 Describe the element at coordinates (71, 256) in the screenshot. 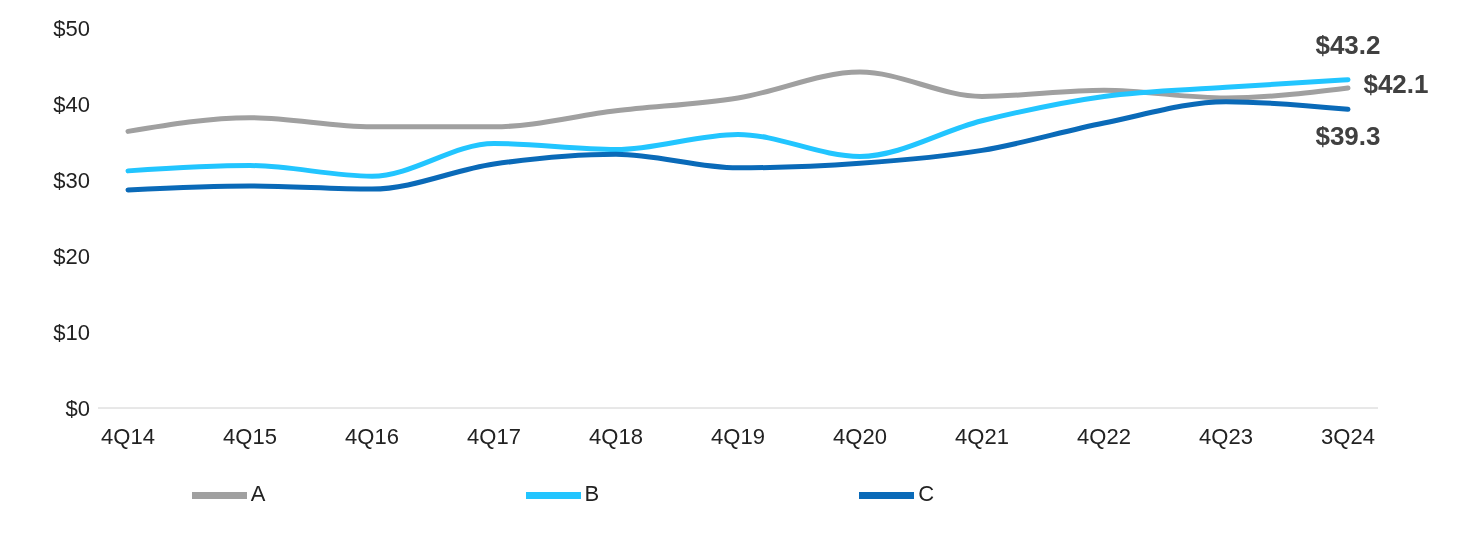

I see `y-tick-label: $20` at that location.